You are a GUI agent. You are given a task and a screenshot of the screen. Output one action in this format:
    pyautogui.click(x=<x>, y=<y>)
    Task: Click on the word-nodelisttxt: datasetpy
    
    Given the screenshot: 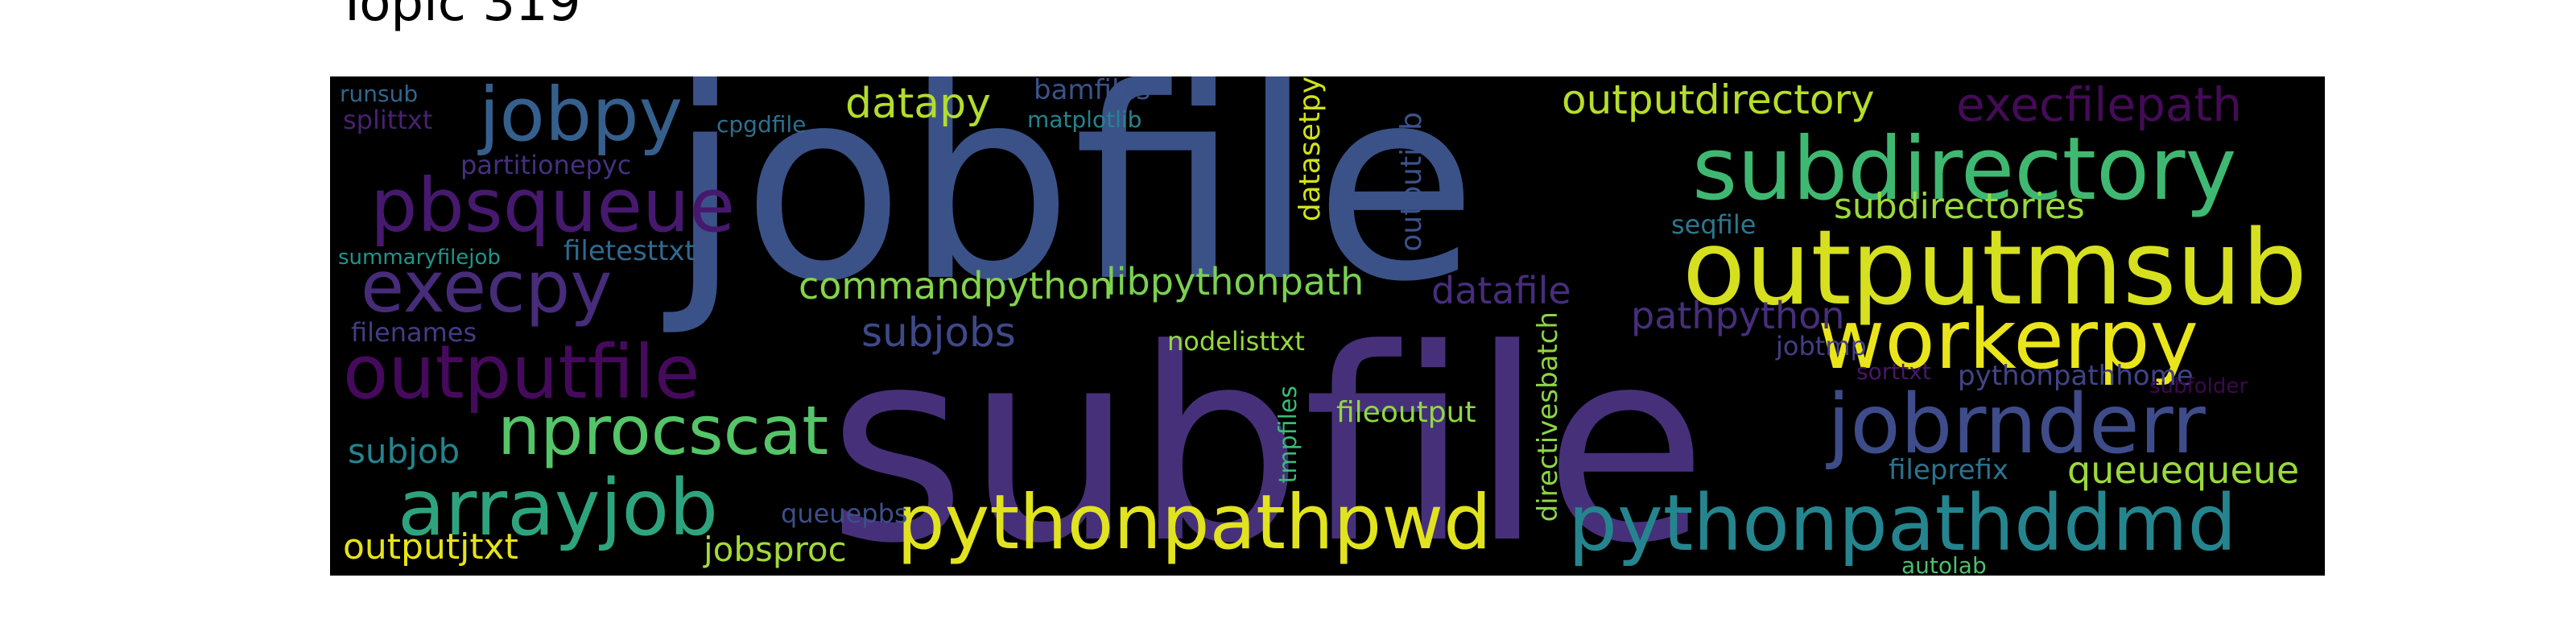 What is the action you would take?
    pyautogui.click(x=1310, y=149)
    